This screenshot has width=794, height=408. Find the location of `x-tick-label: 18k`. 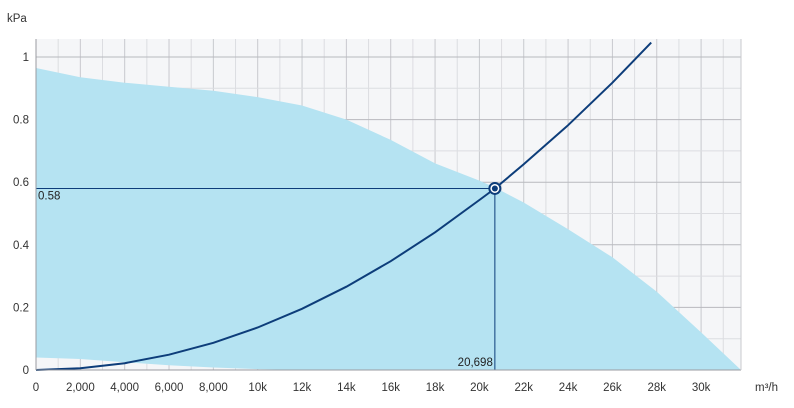

x-tick-label: 18k is located at coordinates (435, 388).